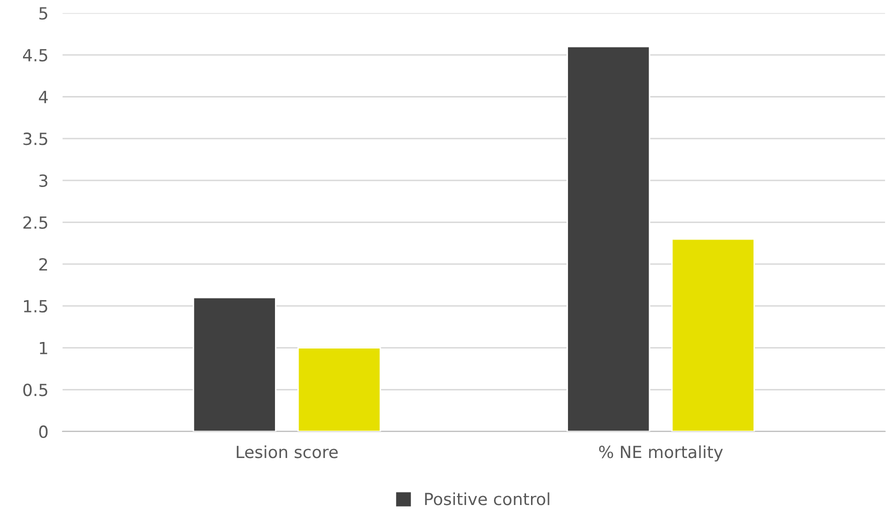 Image resolution: width=894 pixels, height=523 pixels. Describe the element at coordinates (661, 453) in the screenshot. I see `x-tick-label: % NE mortality` at that location.